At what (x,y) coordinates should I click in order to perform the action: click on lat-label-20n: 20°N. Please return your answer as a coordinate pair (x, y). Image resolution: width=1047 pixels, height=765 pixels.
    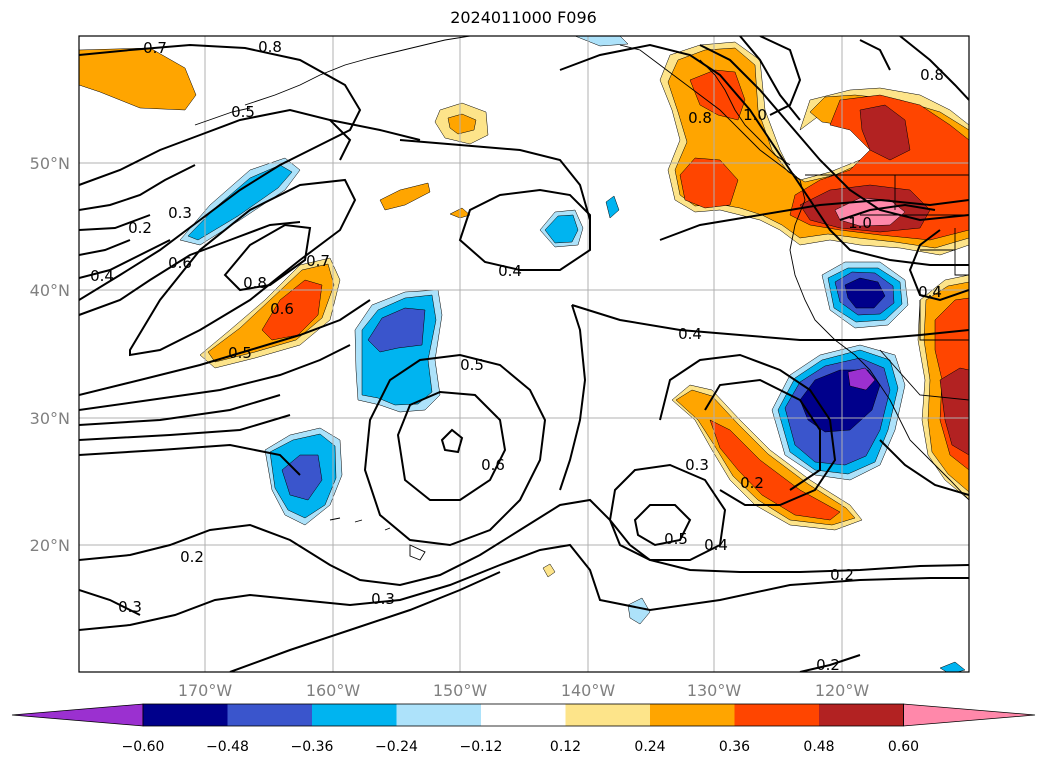
    Looking at the image, I should click on (50, 545).